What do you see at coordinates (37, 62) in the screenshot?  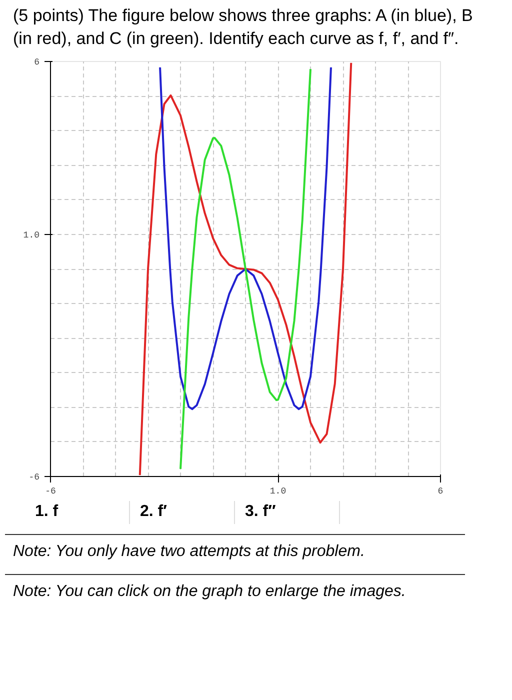 I see `y-tick-label: 6` at bounding box center [37, 62].